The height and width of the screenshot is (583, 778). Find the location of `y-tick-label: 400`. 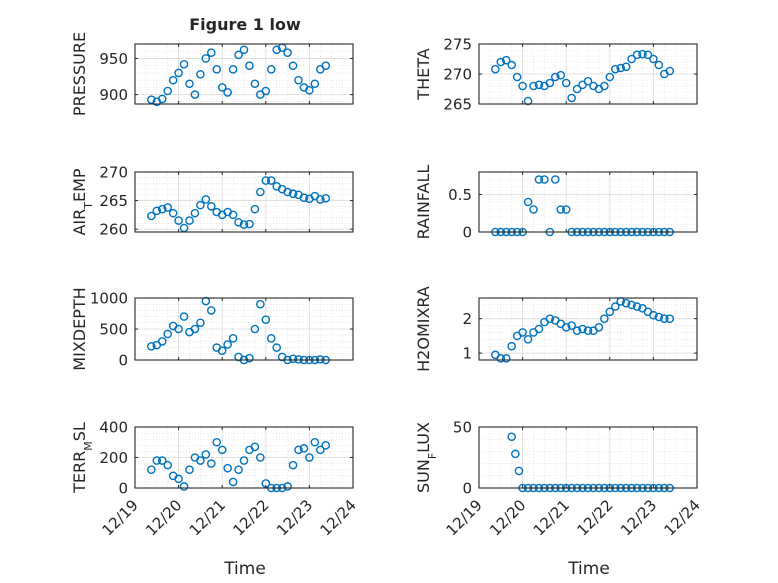

y-tick-label: 400 is located at coordinates (113, 428).